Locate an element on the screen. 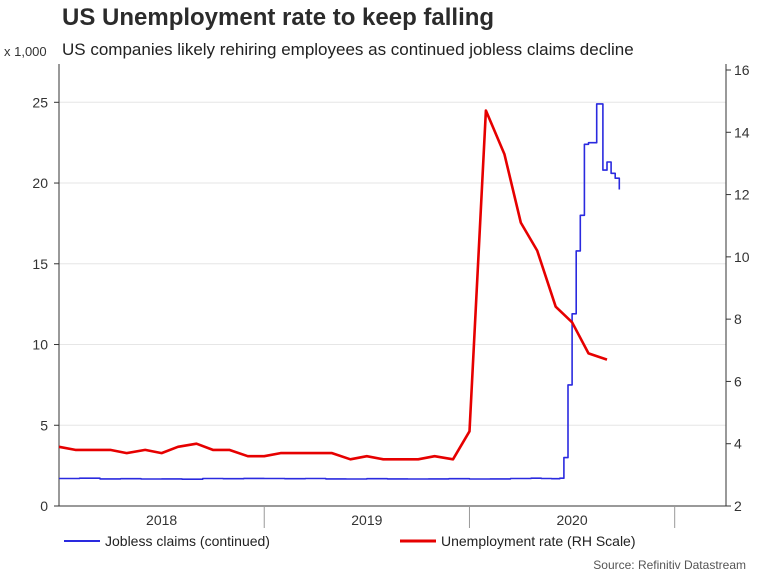 The image size is (768, 576). source-note: Source: Refinitiv Datastream is located at coordinates (669, 565).